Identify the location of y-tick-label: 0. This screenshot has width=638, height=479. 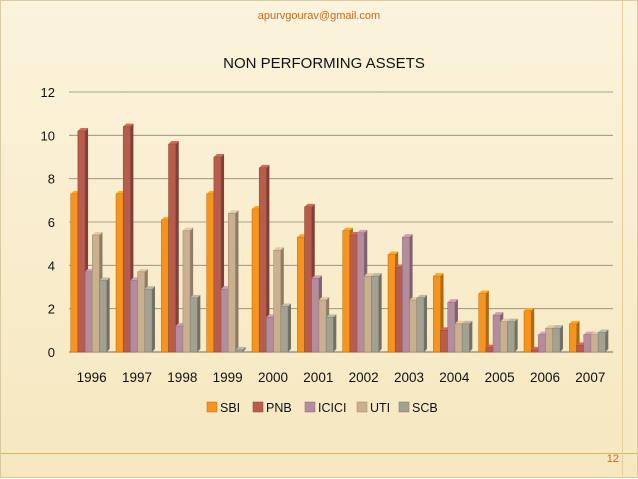
(51, 352).